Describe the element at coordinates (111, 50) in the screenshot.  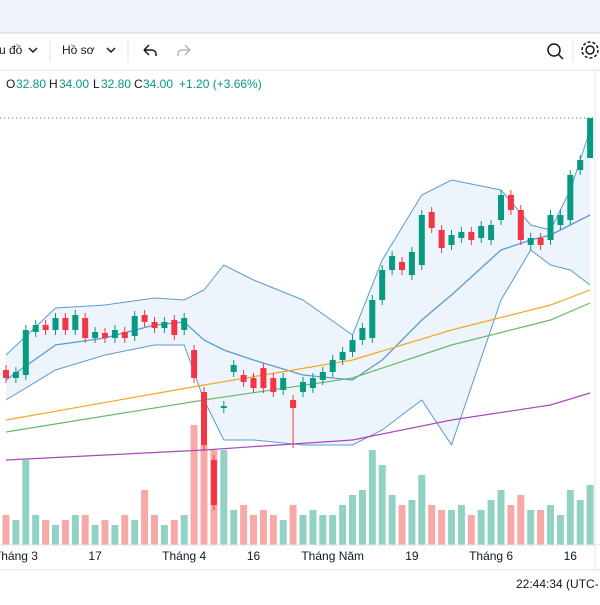
I see `chevron` at that location.